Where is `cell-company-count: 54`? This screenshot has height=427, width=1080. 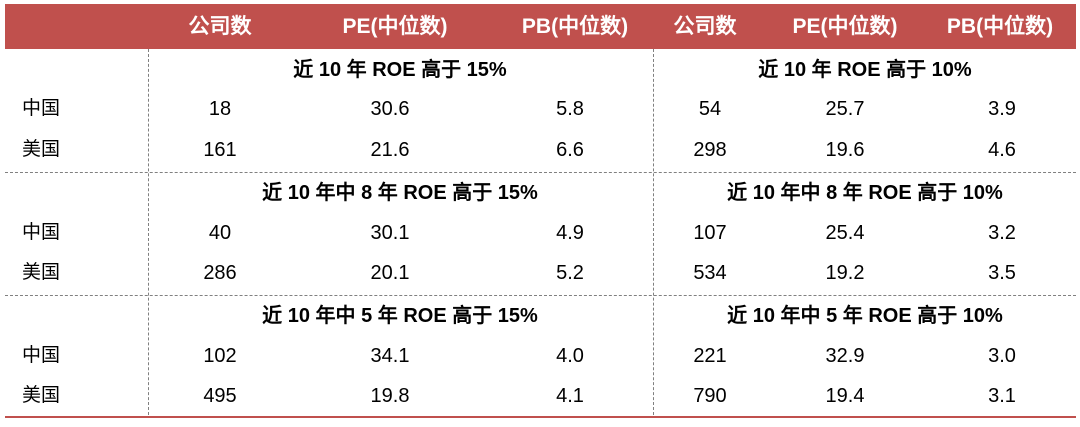 cell-company-count: 54 is located at coordinates (710, 109).